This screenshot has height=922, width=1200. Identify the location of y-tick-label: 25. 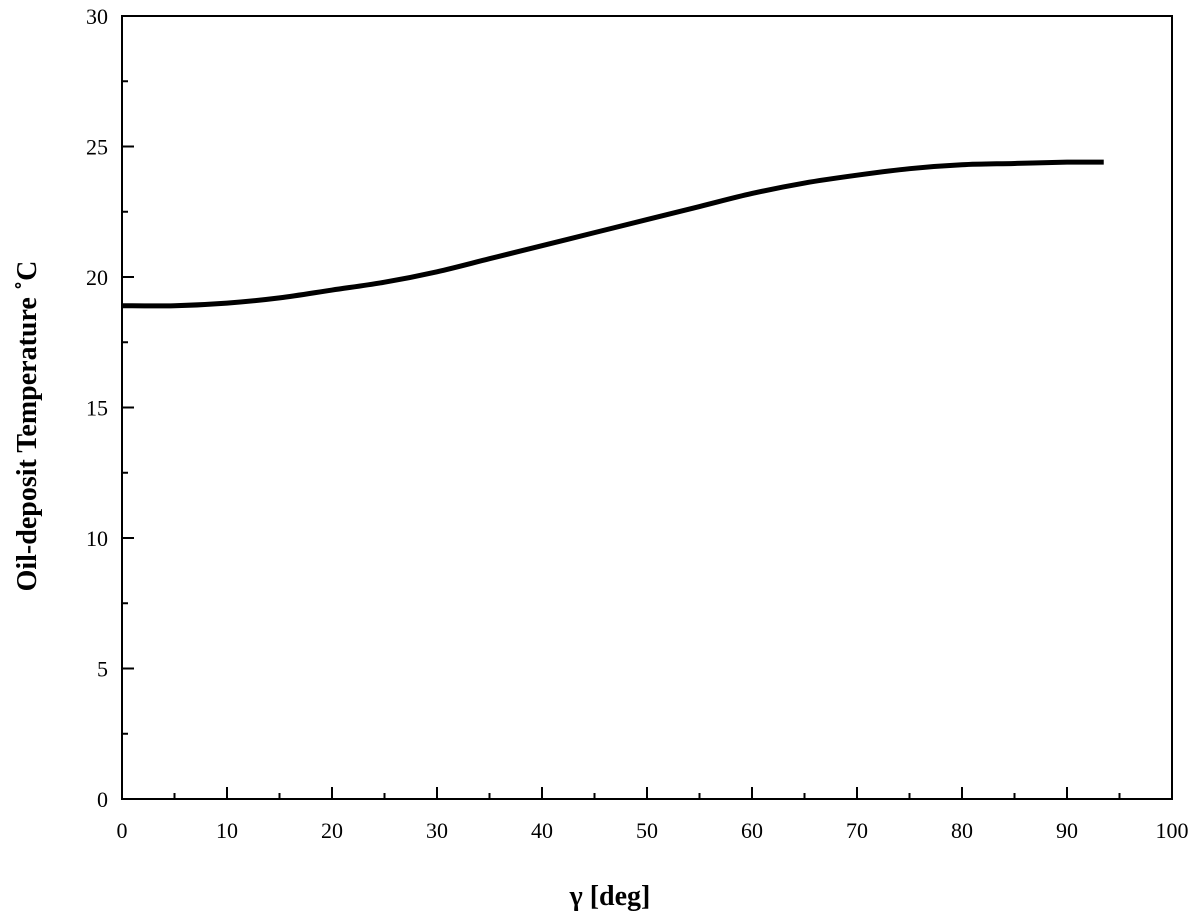
(97, 147).